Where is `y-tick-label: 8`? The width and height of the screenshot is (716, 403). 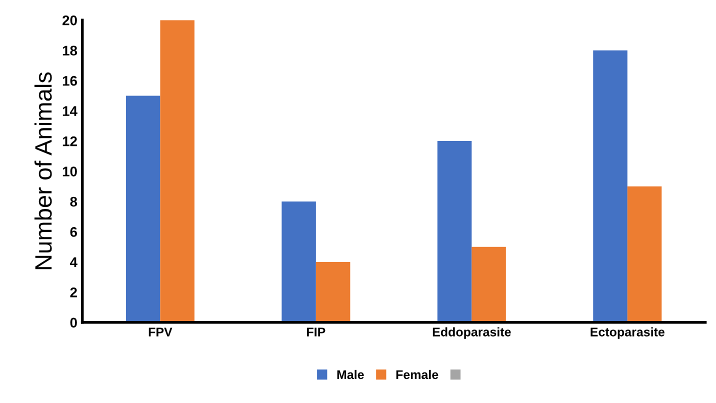
y-tick-label: 8 is located at coordinates (74, 201).